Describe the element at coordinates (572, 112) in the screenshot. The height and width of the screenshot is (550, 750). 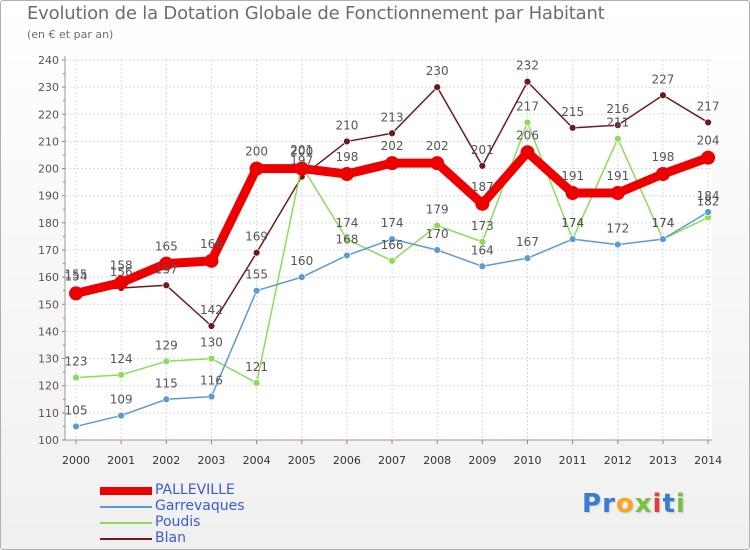
I see `data-label: 215` at that location.